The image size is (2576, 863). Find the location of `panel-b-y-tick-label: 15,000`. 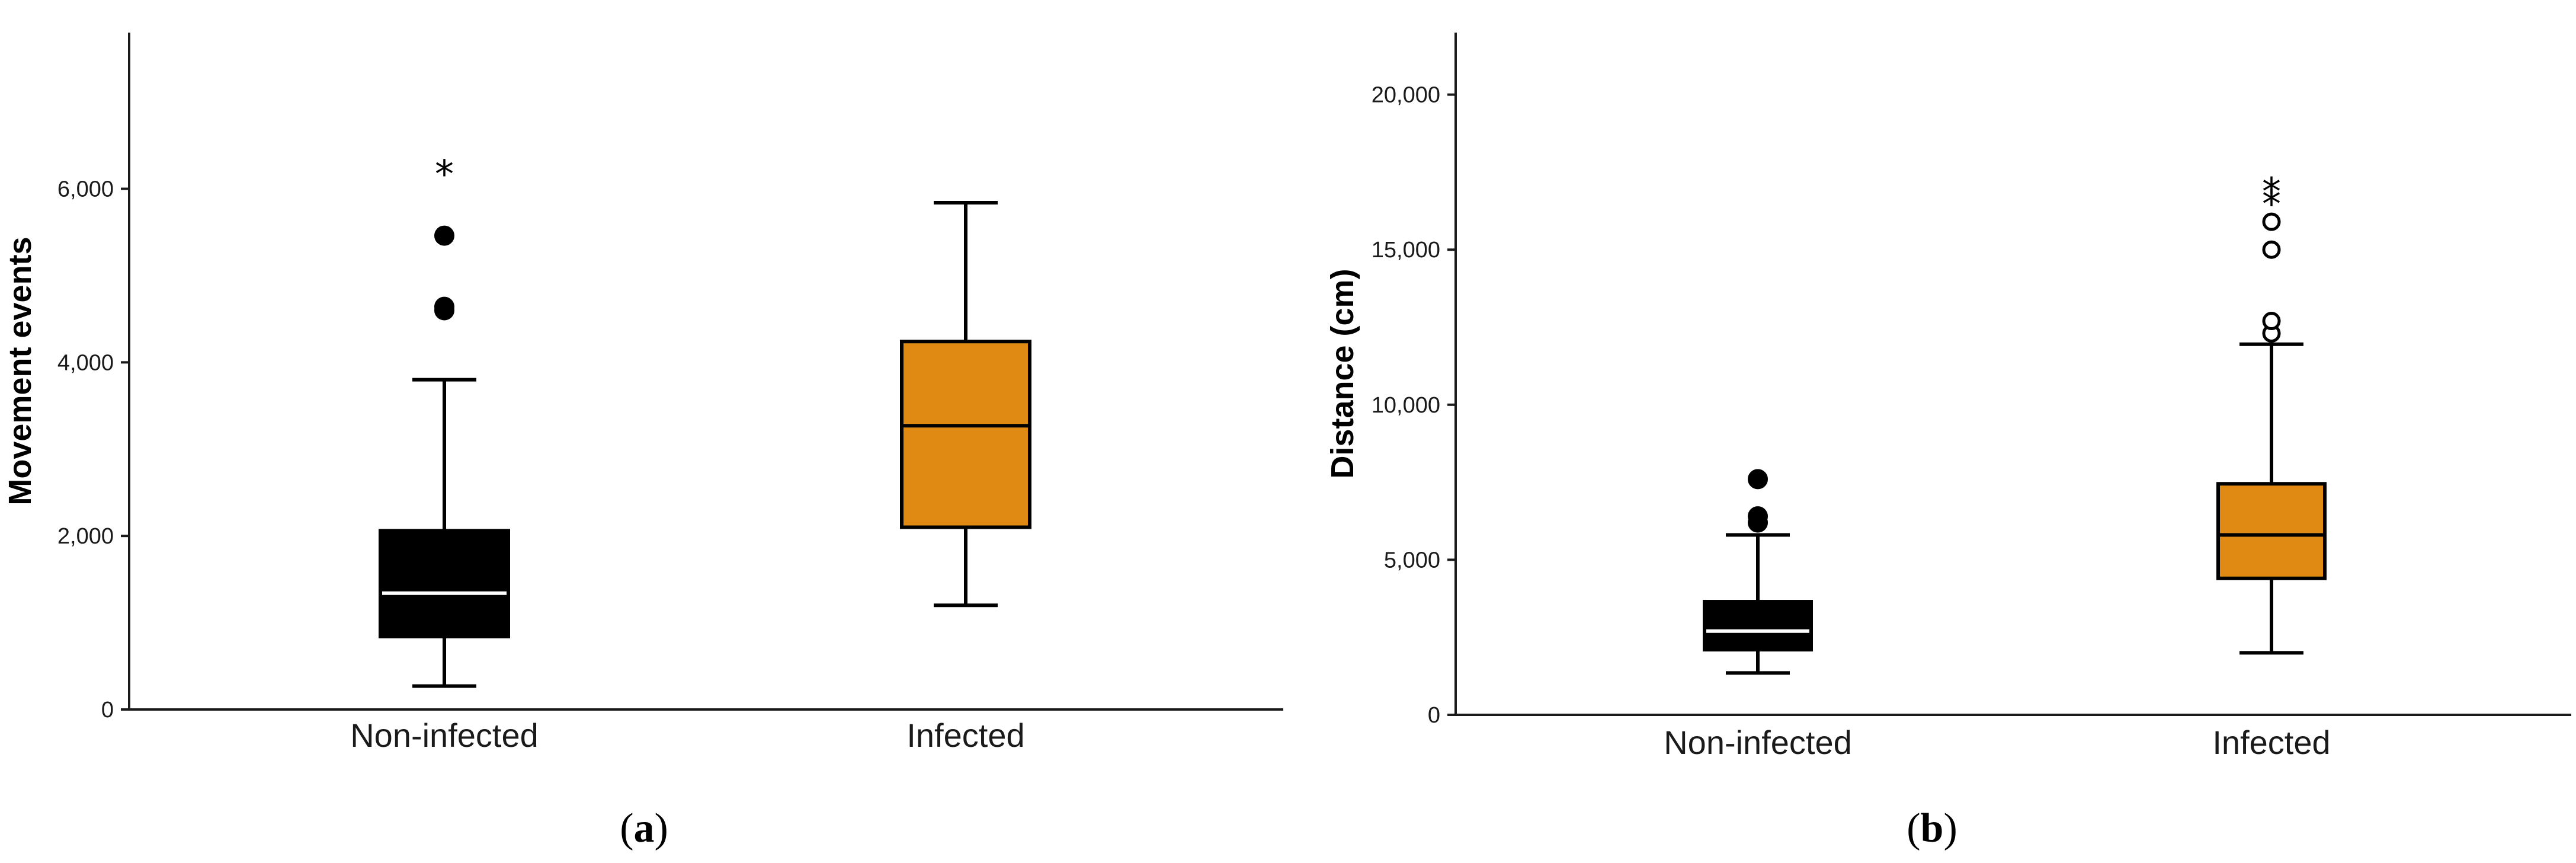

panel-b-y-tick-label: 15,000 is located at coordinates (1406, 250).